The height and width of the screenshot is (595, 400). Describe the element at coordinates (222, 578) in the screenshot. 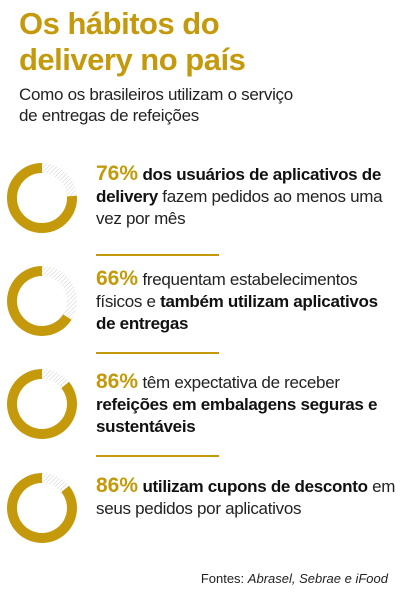

I see `source-label: Fontes:` at that location.